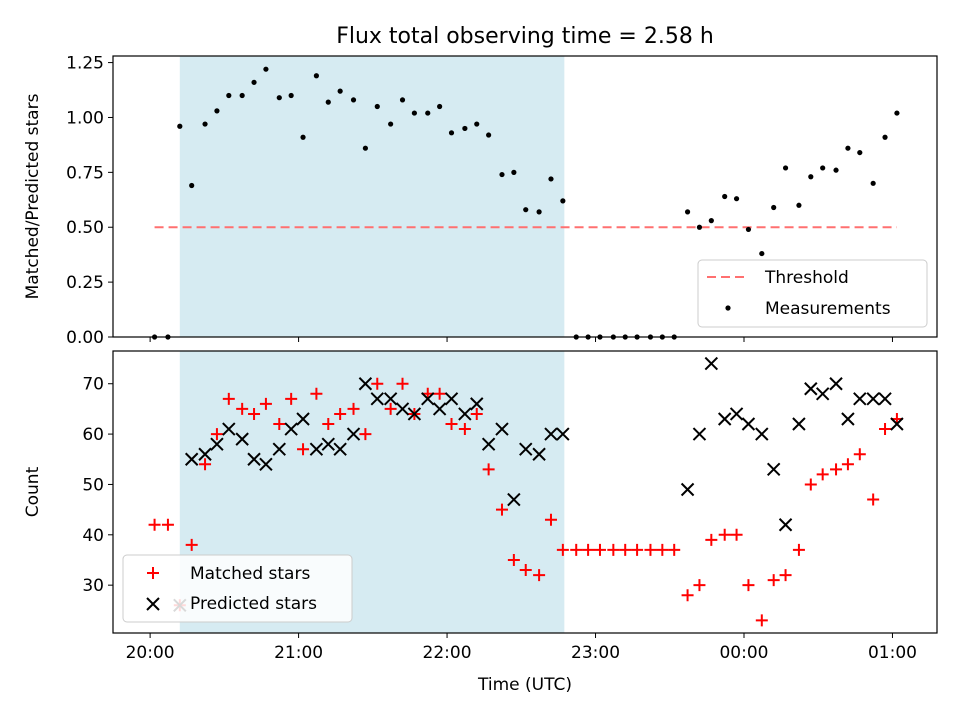 The height and width of the screenshot is (724, 960). I want to click on y-tick-label: 1.25, so click(85, 64).